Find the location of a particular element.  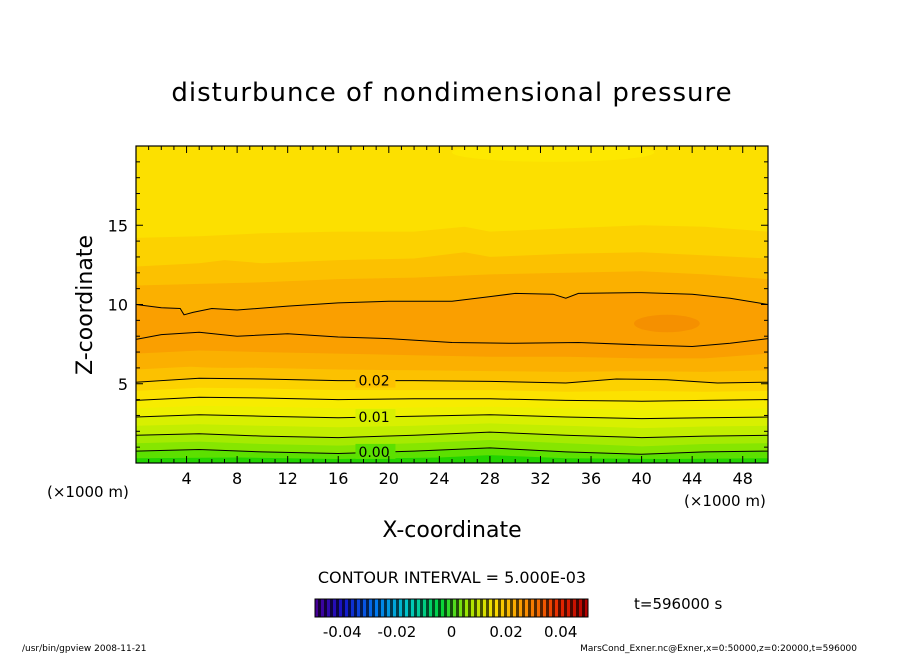

colorbar-tick-label: -0.04 is located at coordinates (342, 632).